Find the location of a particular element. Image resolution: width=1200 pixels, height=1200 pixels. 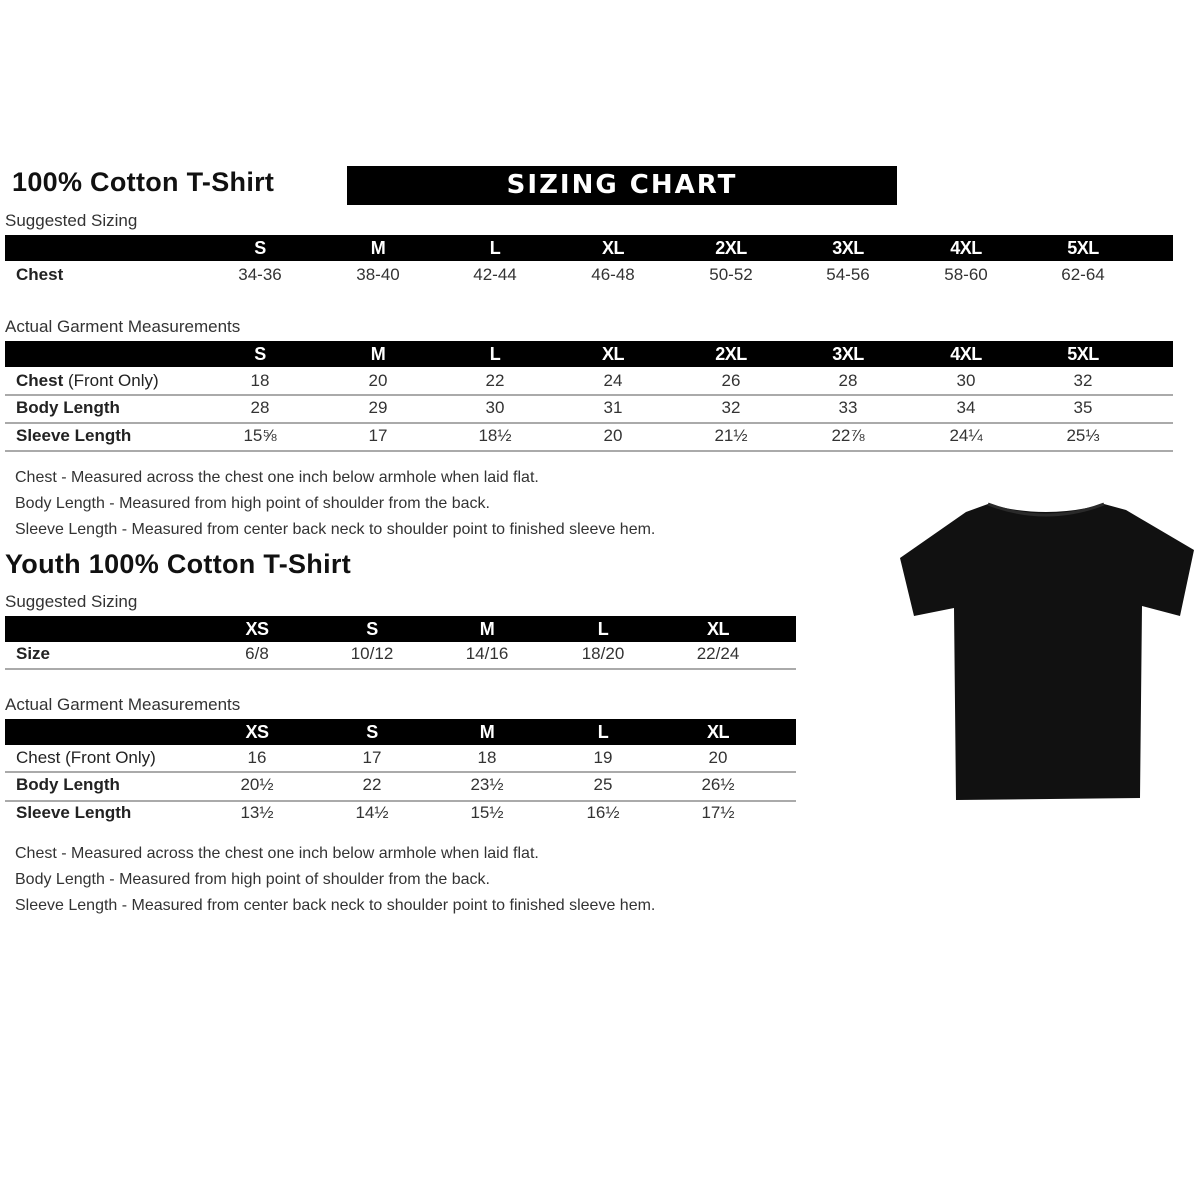

row-label-text: Chest (Front Only) is located at coordinates (86, 757).